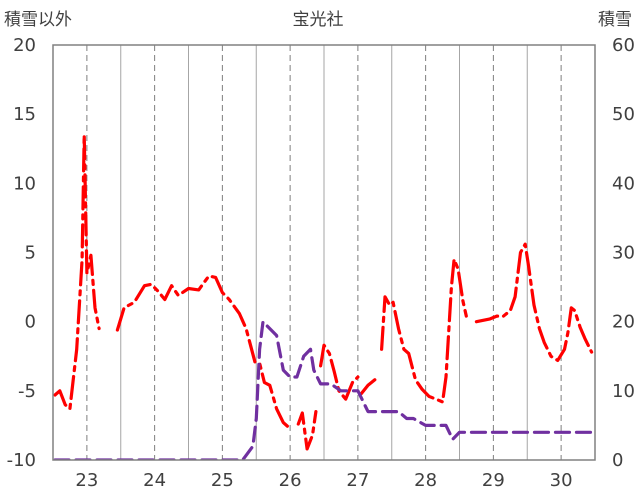 The width and height of the screenshot is (636, 501). I want to click on left-tick-label-20: 20, so click(24, 45).